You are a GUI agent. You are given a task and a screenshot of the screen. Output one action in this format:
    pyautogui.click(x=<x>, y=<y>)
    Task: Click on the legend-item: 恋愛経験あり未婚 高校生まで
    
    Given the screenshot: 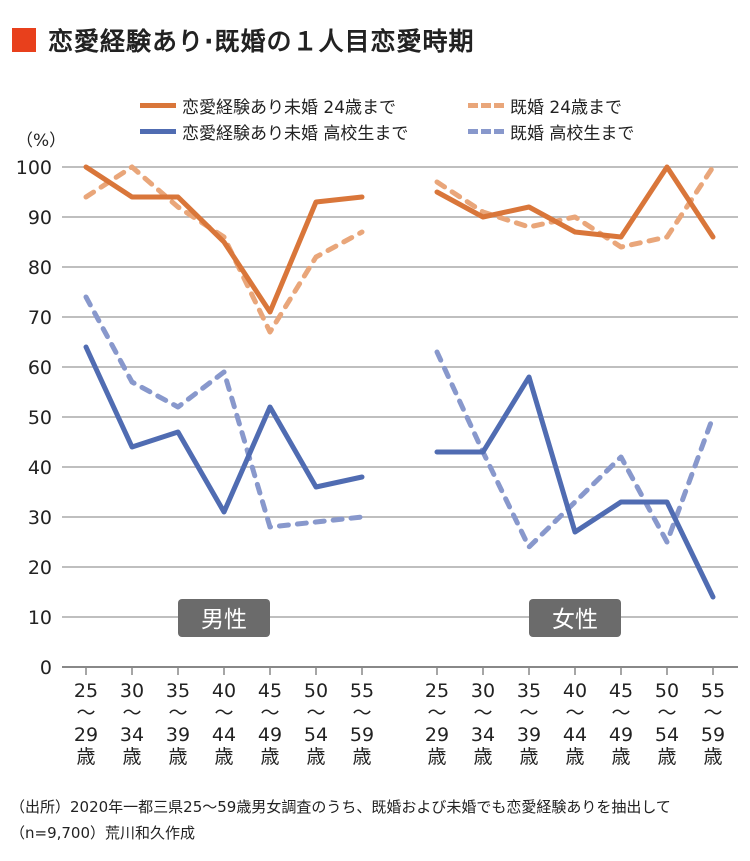 What is the action you would take?
    pyautogui.click(x=274, y=131)
    